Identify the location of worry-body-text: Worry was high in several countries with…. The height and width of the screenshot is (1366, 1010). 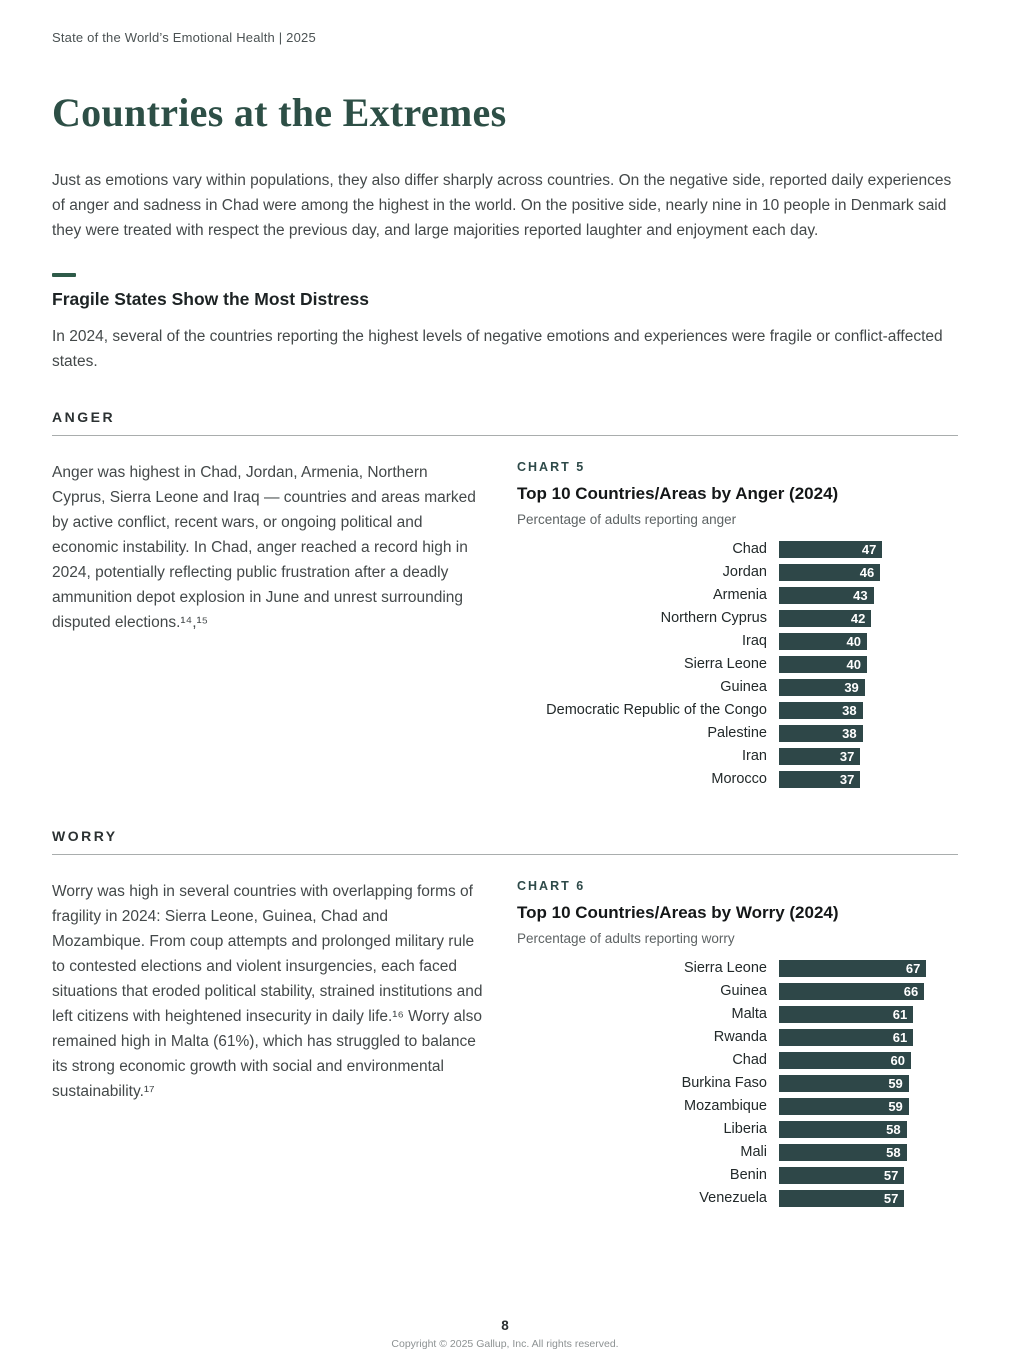
(267, 991).